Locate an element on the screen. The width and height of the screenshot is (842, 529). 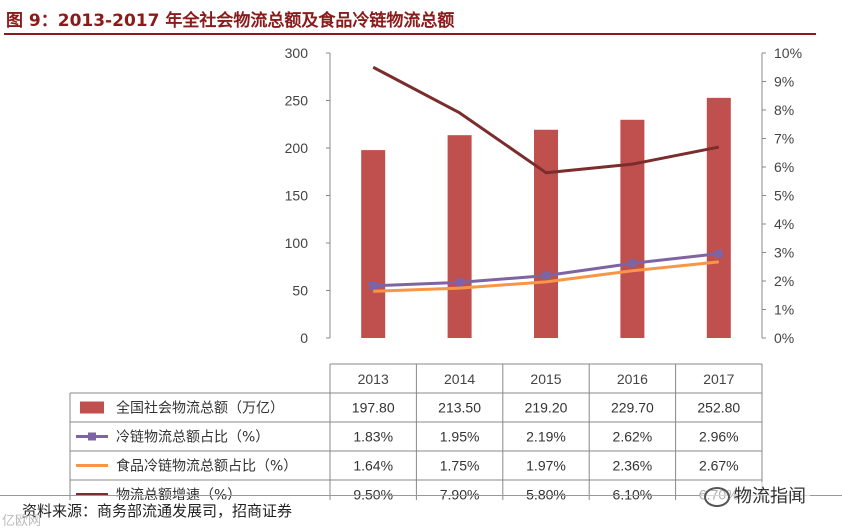
footer-divider is located at coordinates (421, 495).